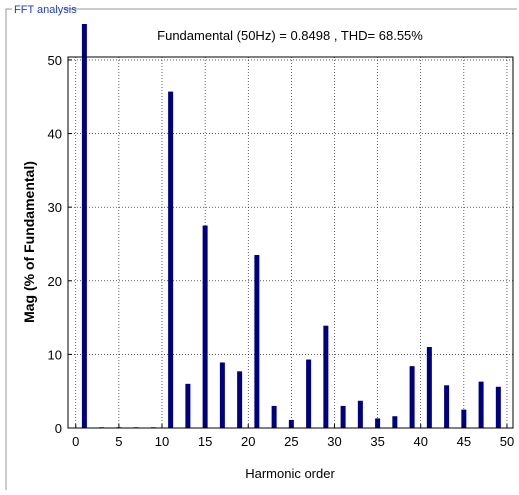 This screenshot has height=495, width=519. What do you see at coordinates (420, 441) in the screenshot?
I see `x-tick-label: 40` at bounding box center [420, 441].